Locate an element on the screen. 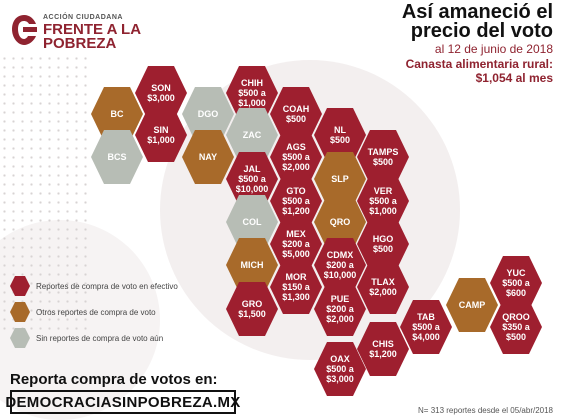  state-name: CAMP is located at coordinates (472, 305).